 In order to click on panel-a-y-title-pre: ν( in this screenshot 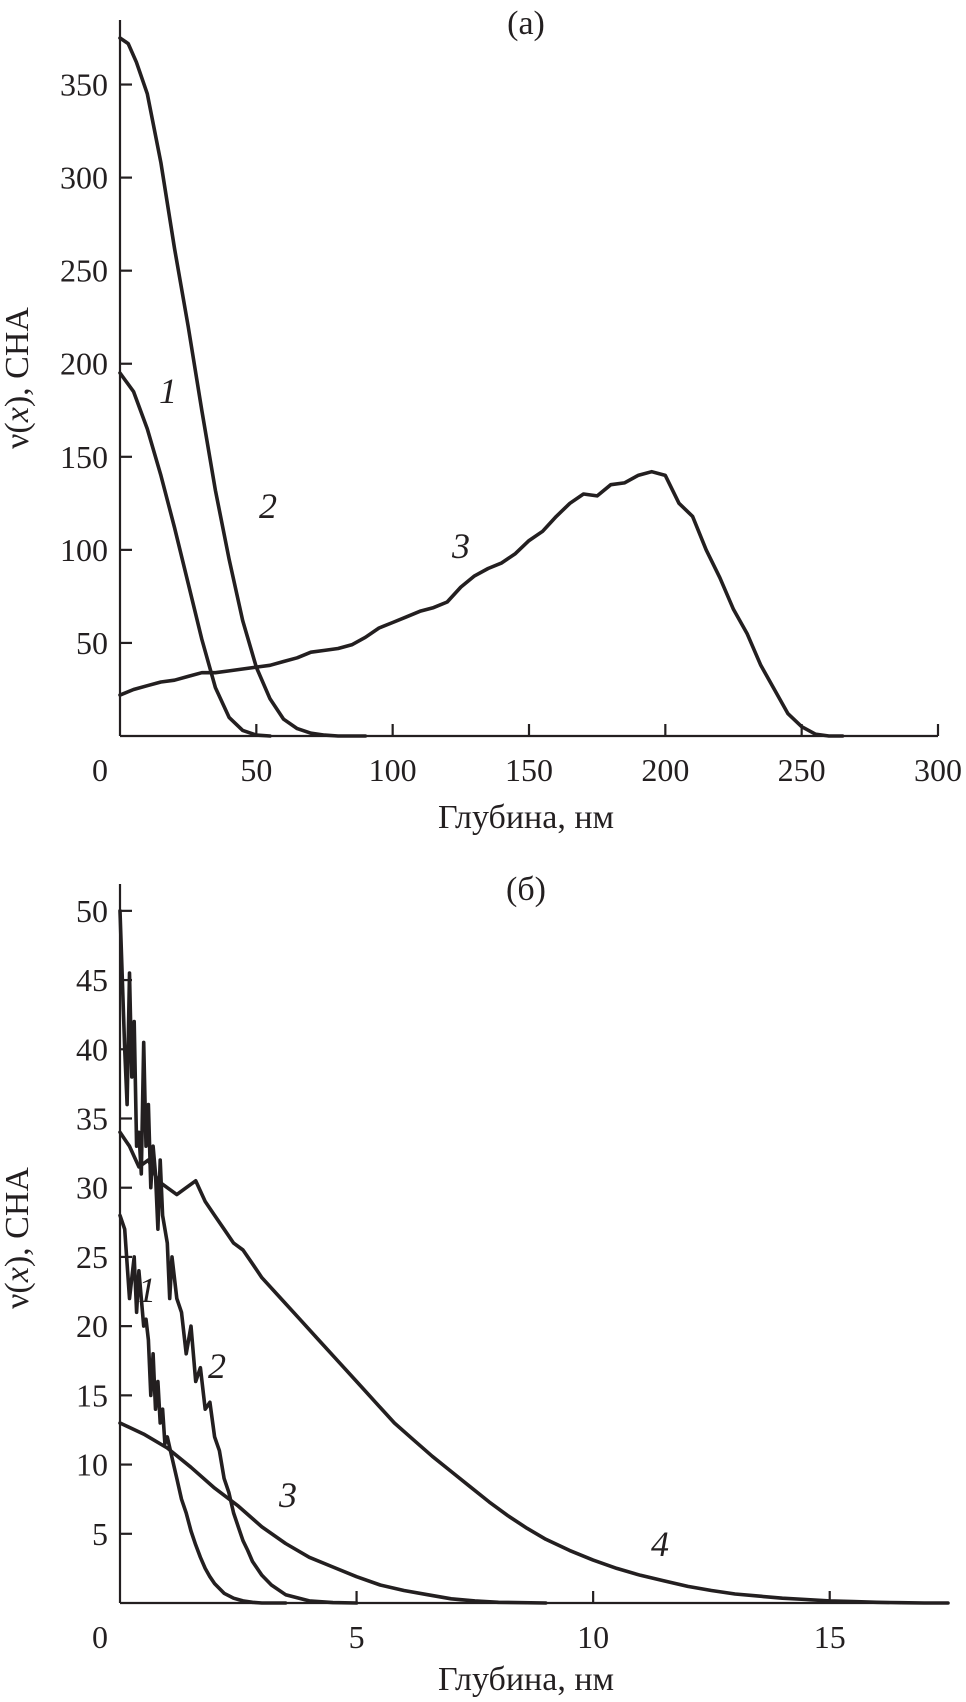, I will do `click(18, 435)`.